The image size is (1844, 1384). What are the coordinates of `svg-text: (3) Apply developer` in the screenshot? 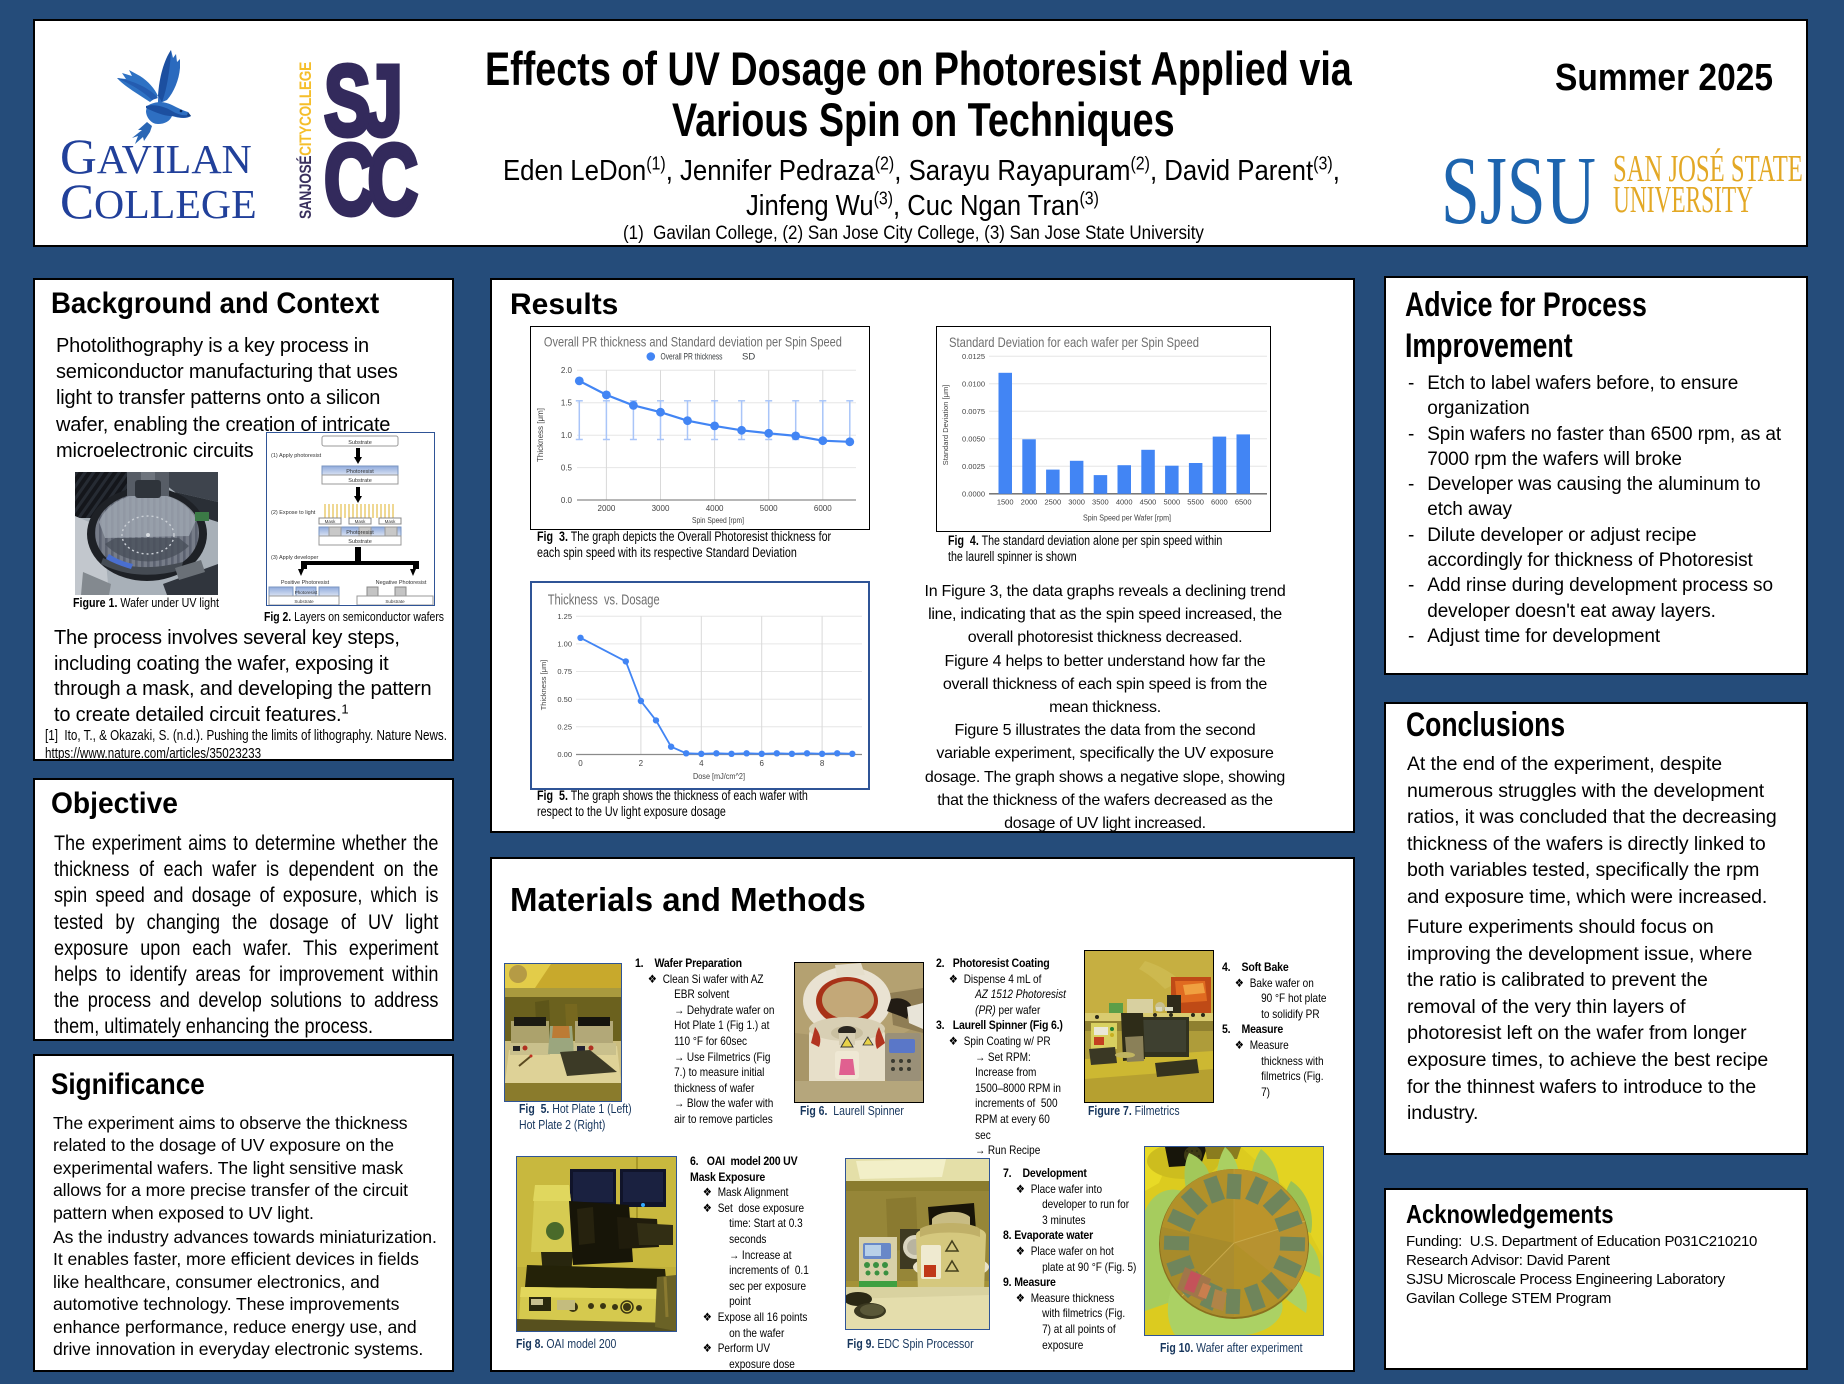 It's located at (295, 558).